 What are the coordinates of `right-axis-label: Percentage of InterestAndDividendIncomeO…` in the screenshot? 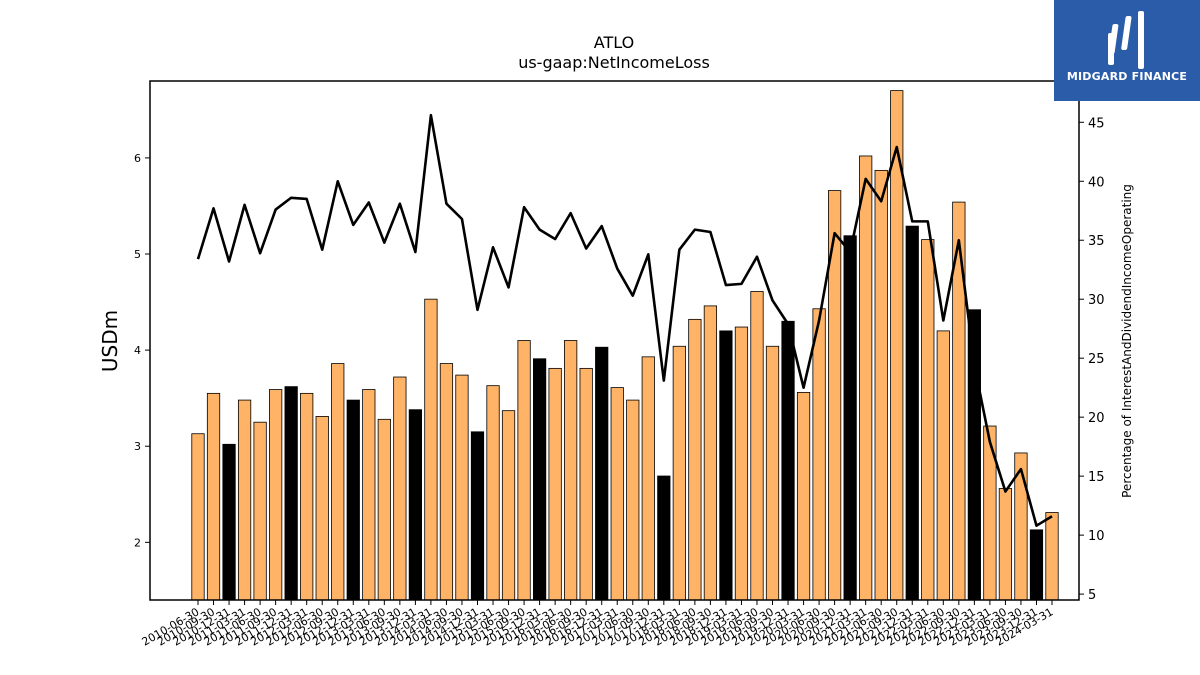 It's located at (1127, 341).